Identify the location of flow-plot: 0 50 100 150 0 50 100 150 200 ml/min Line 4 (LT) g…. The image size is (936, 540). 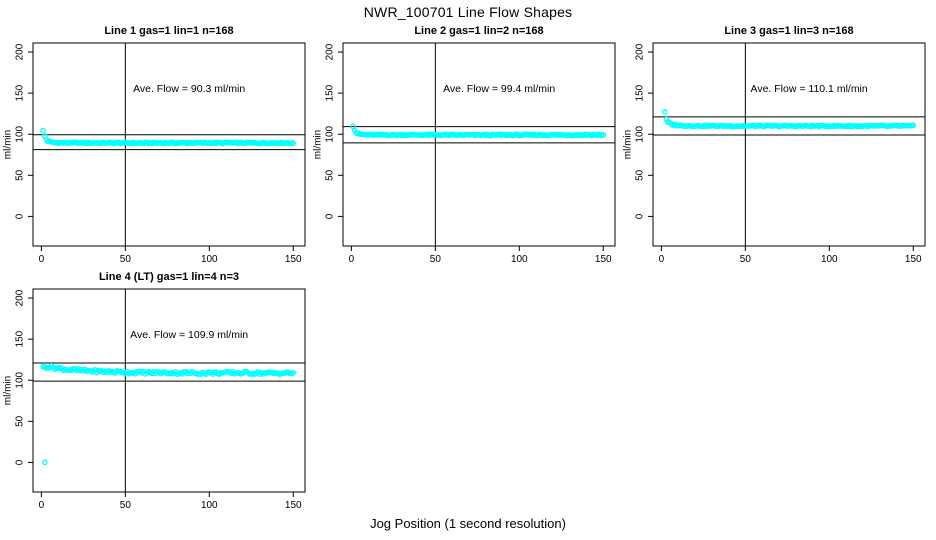
(154, 391).